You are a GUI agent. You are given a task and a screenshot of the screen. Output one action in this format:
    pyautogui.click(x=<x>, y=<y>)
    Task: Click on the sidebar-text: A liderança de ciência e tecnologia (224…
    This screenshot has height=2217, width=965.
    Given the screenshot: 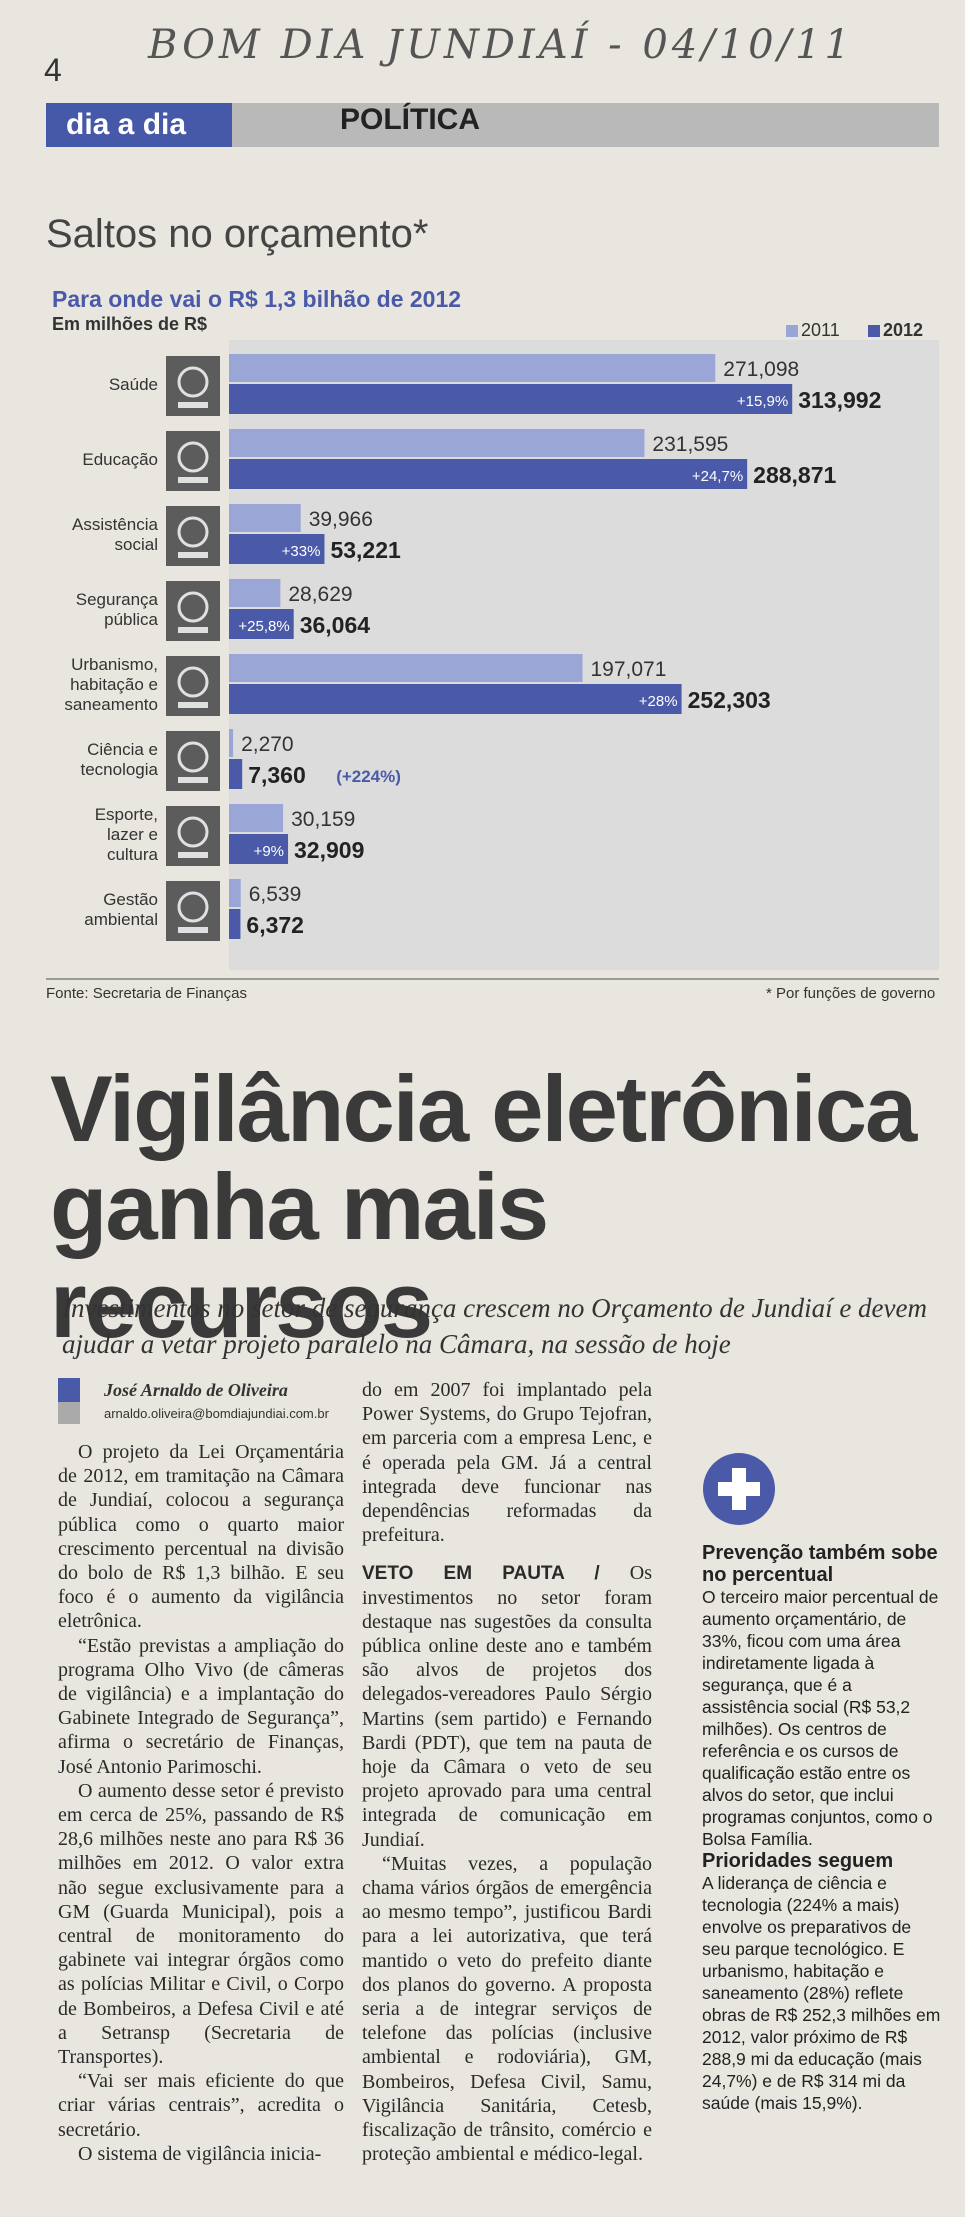 What is the action you would take?
    pyautogui.click(x=821, y=1993)
    